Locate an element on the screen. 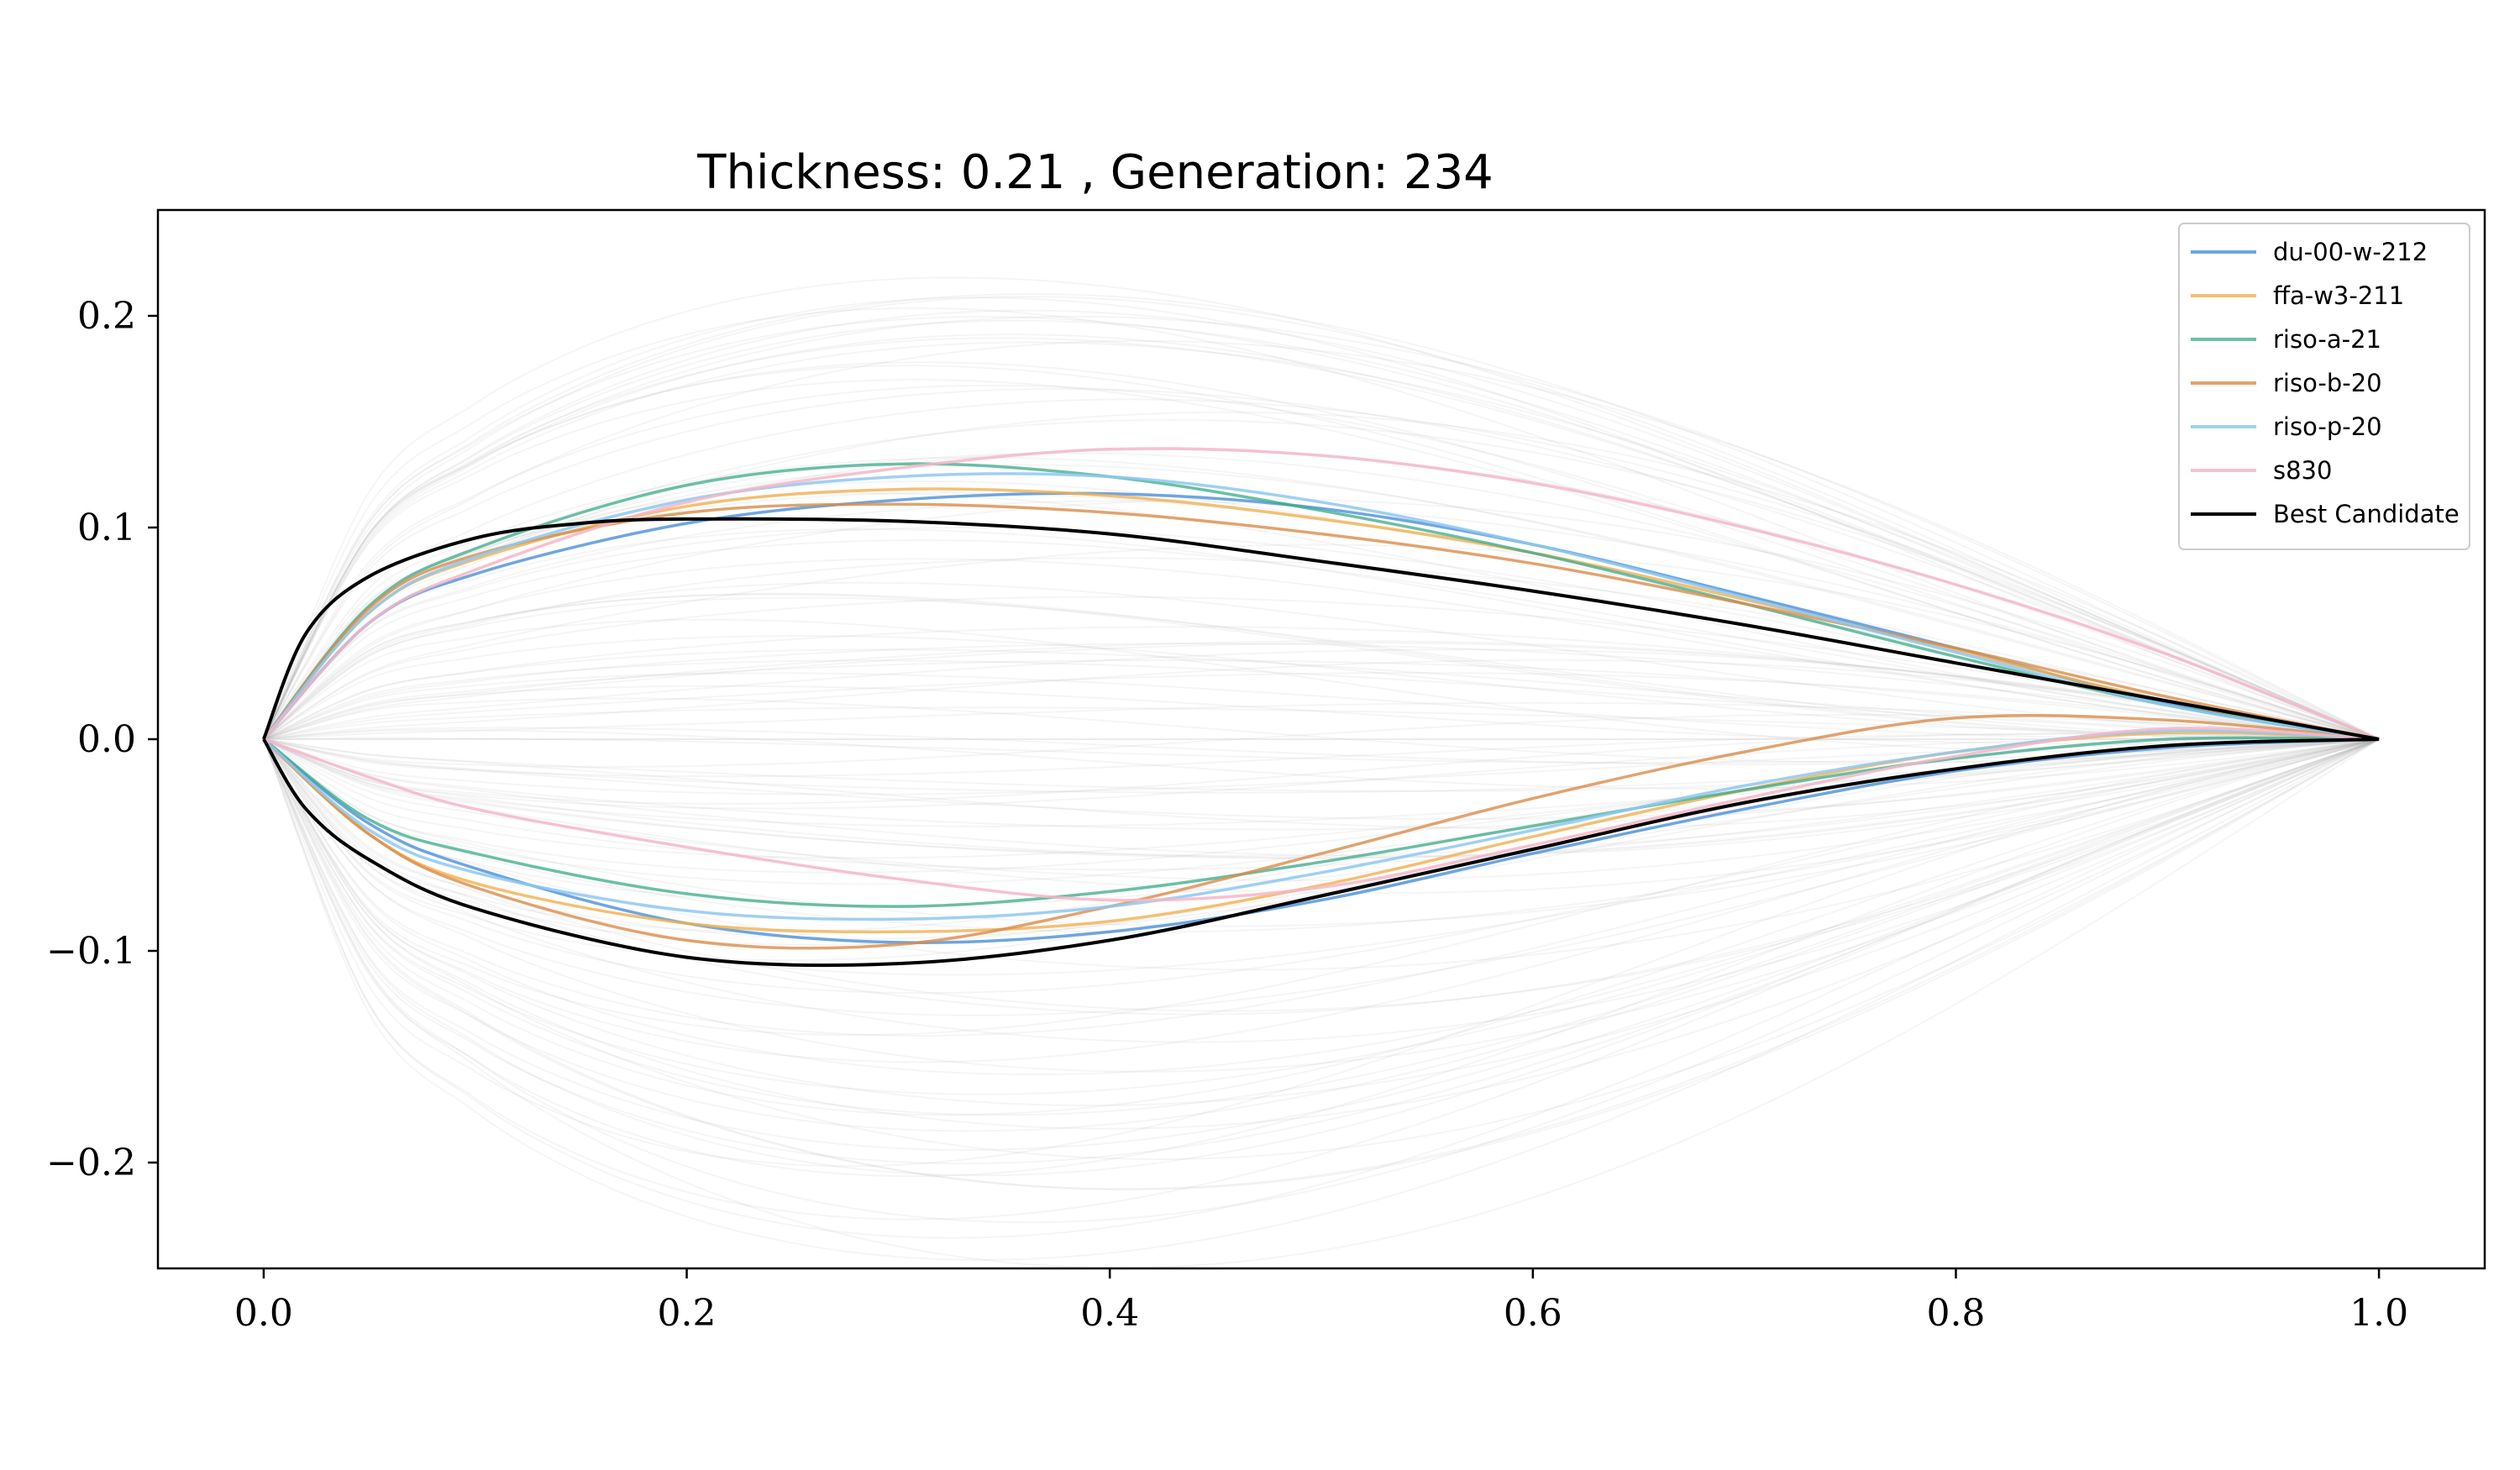  y-tick-label: −0.2 is located at coordinates (91, 1163).